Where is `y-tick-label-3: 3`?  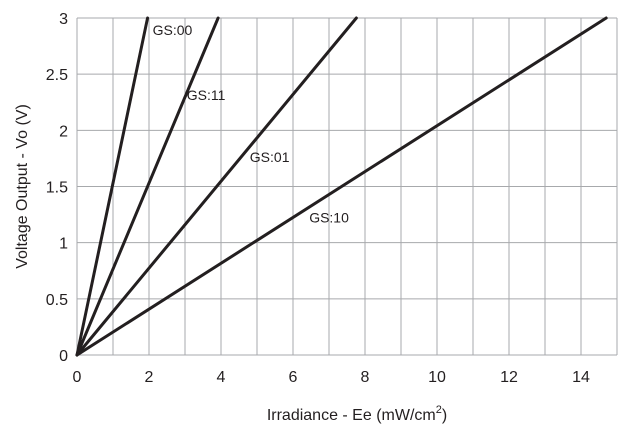
y-tick-label-3: 3 is located at coordinates (63, 19).